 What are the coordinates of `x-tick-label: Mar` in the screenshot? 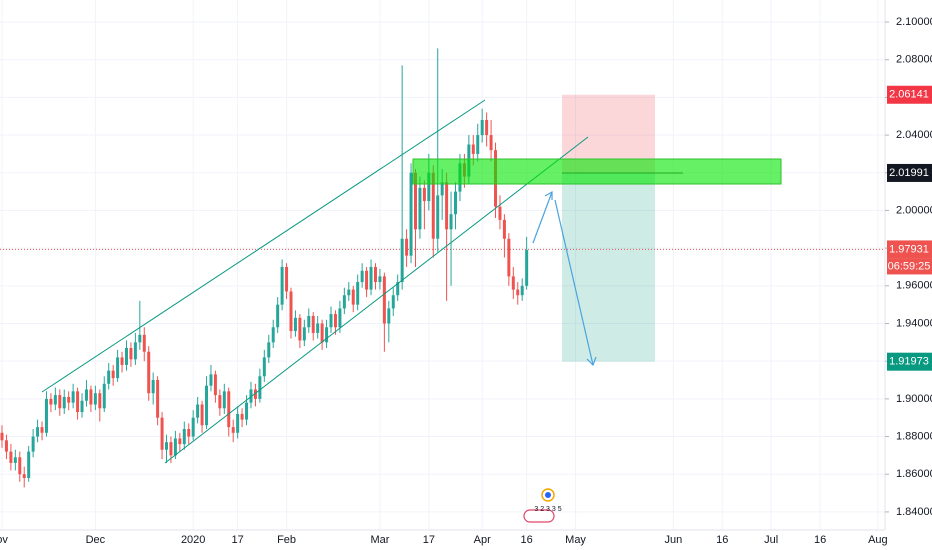 It's located at (379, 540).